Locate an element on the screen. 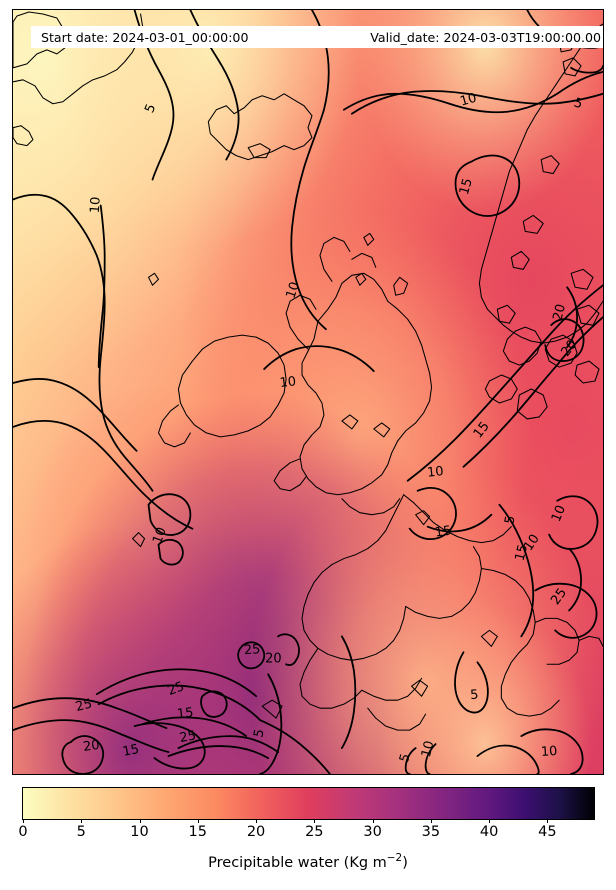  colorbar-axes: 0 5 10 15 20 25 30 35 40 45 is located at coordinates (306, 813).